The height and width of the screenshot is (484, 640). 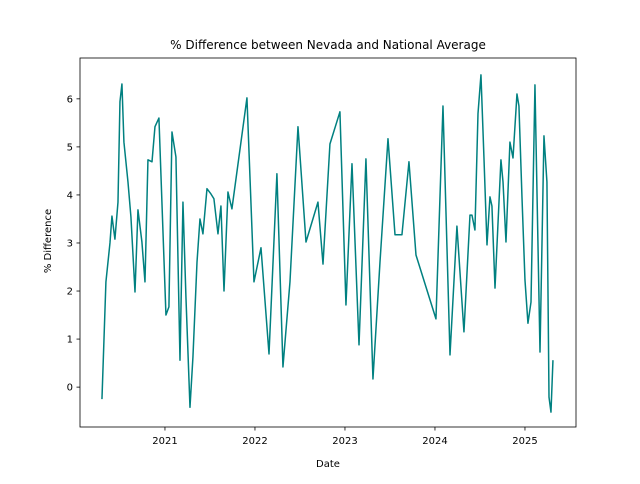 What do you see at coordinates (254, 441) in the screenshot?
I see `x-tick-label: 2022` at bounding box center [254, 441].